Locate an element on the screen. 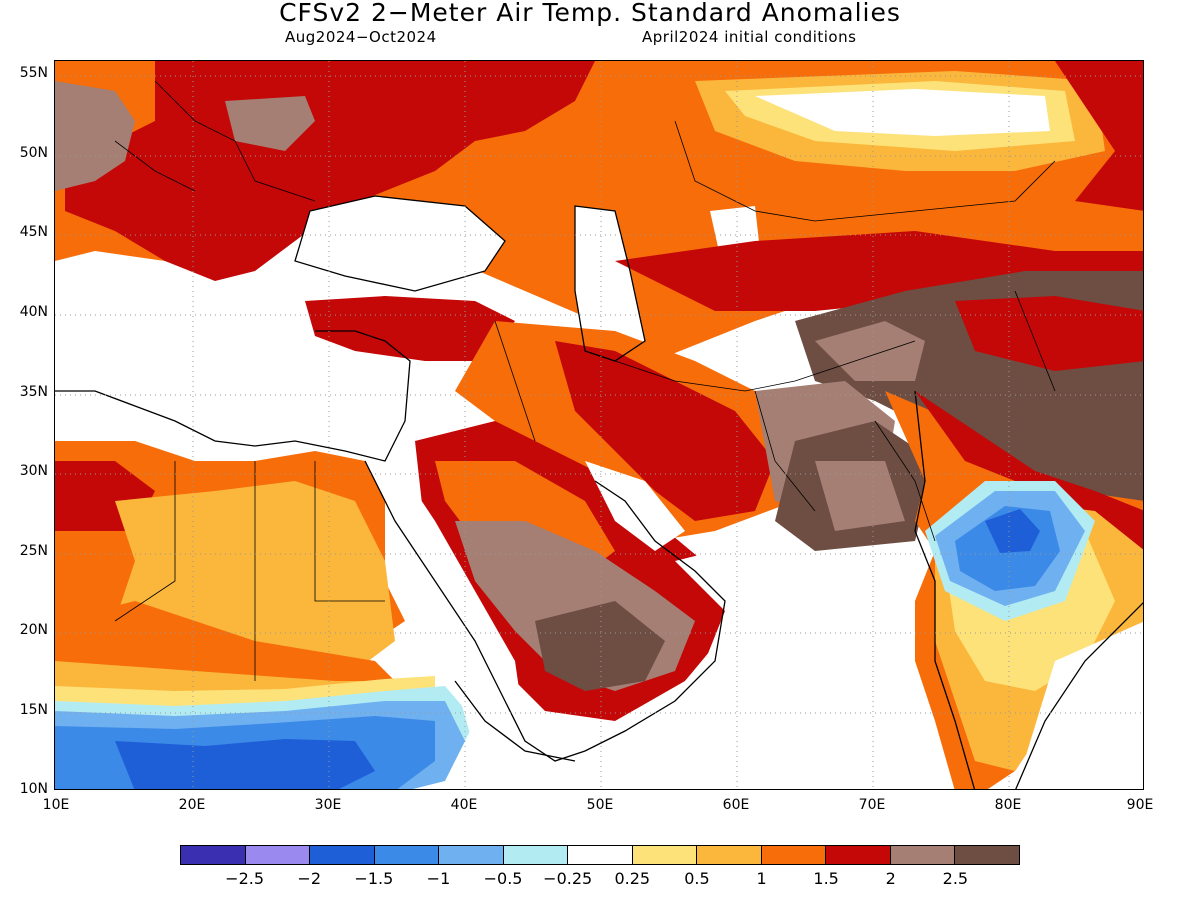  lon-label-80e: 80E is located at coordinates (1008, 805).